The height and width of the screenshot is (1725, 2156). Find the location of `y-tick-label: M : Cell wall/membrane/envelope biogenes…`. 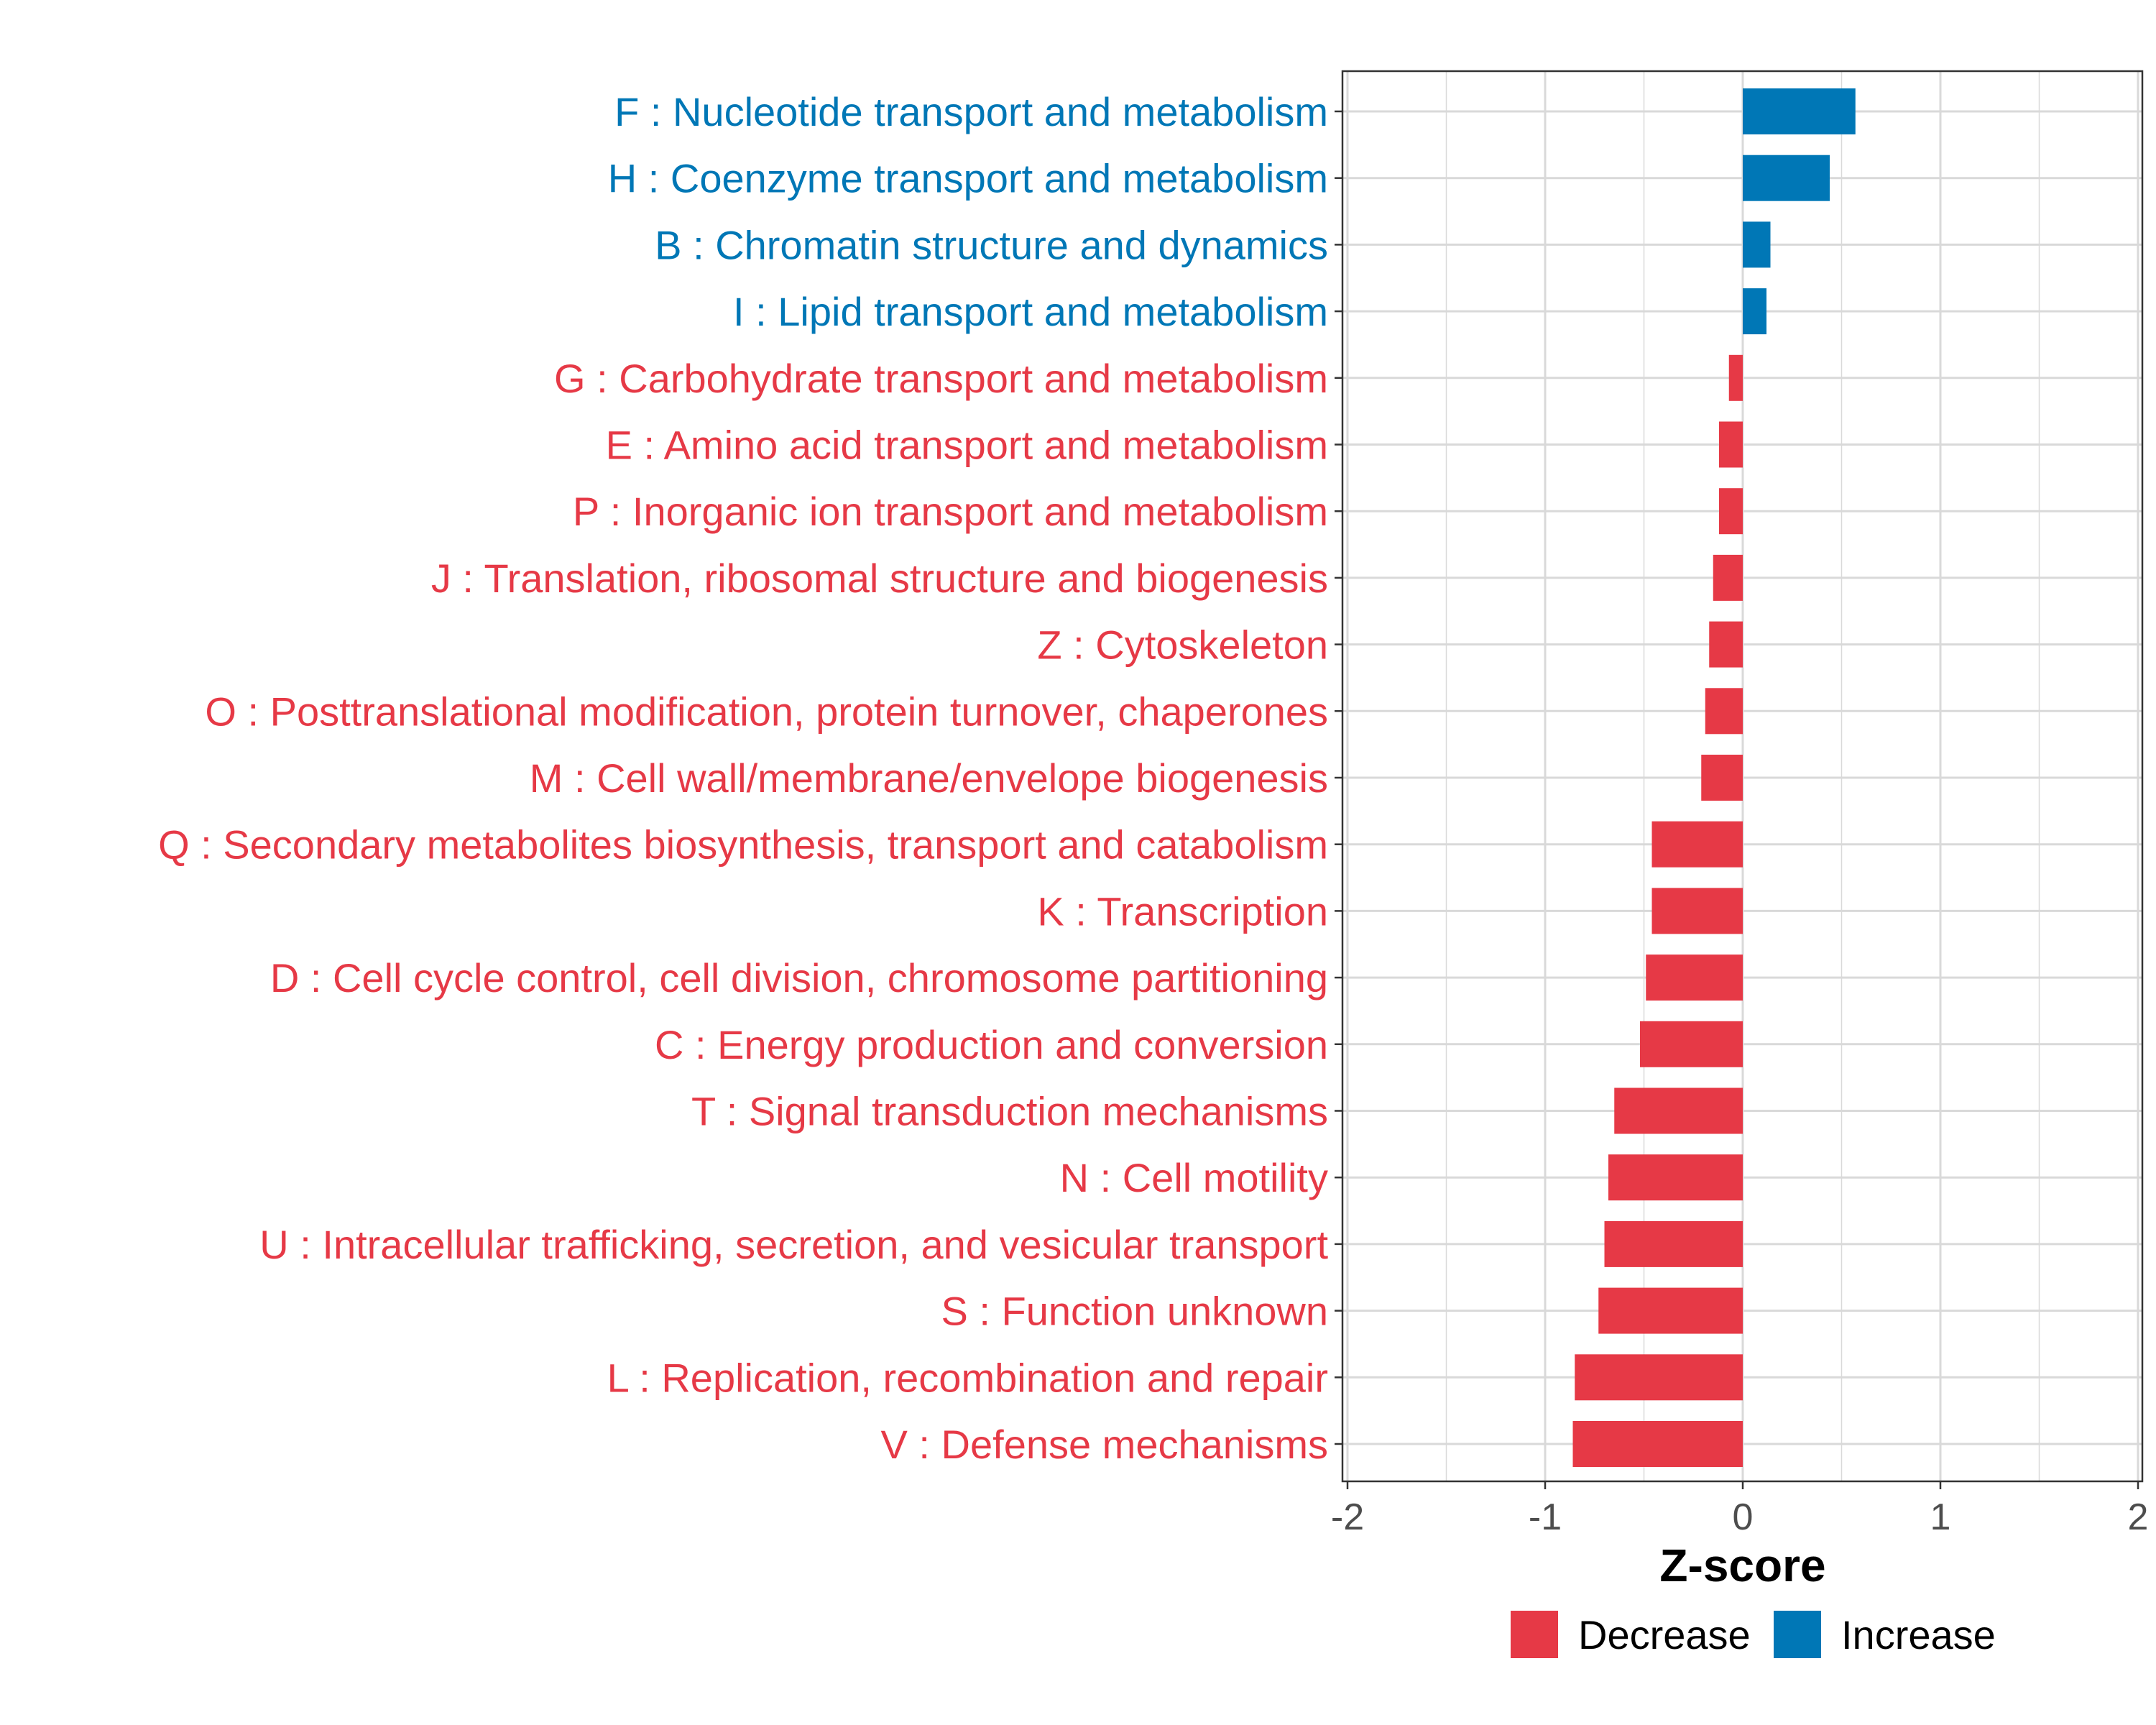

y-tick-label: M : Cell wall/membrane/envelope biogenes… is located at coordinates (929, 778).